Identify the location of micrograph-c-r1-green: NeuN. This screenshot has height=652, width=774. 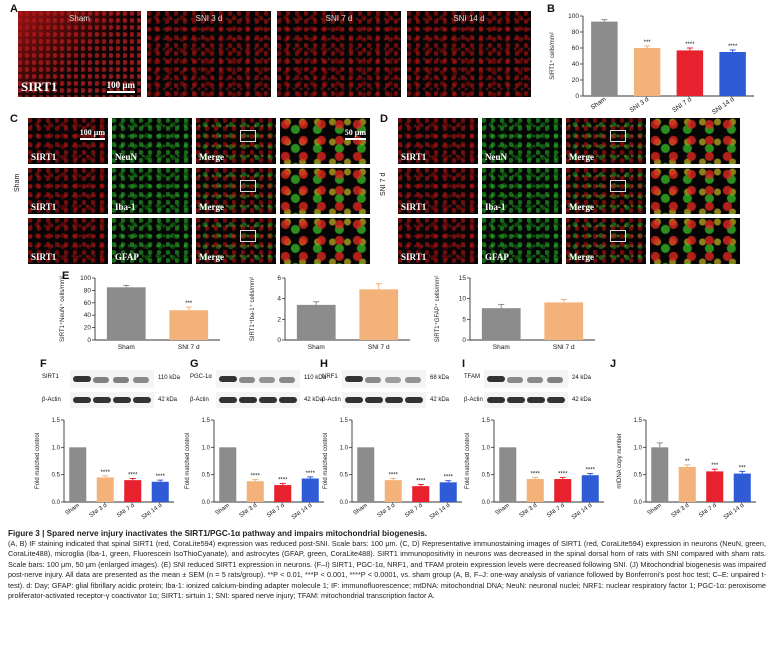
(152, 141).